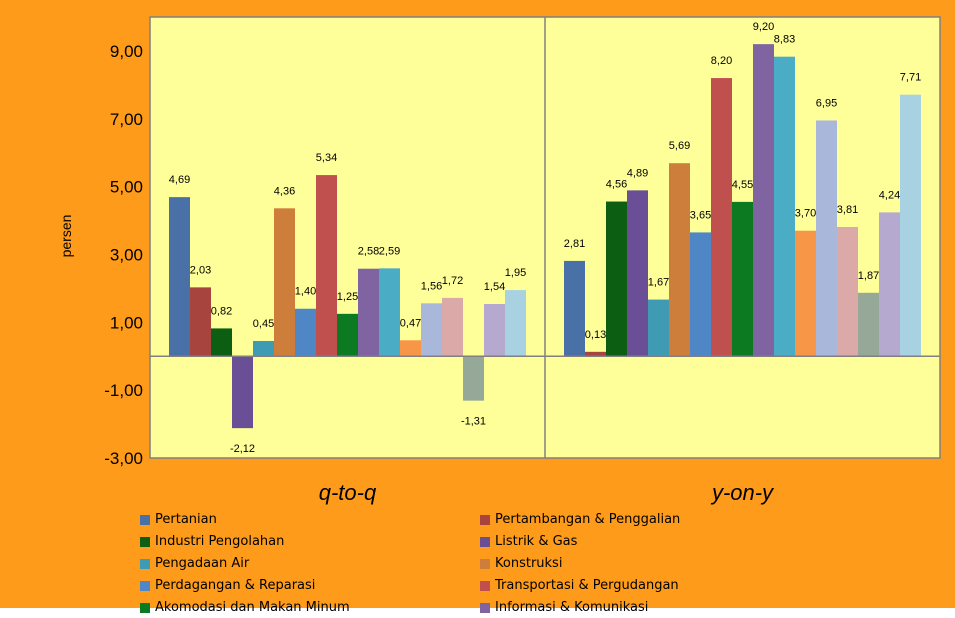  Describe the element at coordinates (235, 585) in the screenshot. I see `legend-label: Perdagangan & Reparasi` at that location.